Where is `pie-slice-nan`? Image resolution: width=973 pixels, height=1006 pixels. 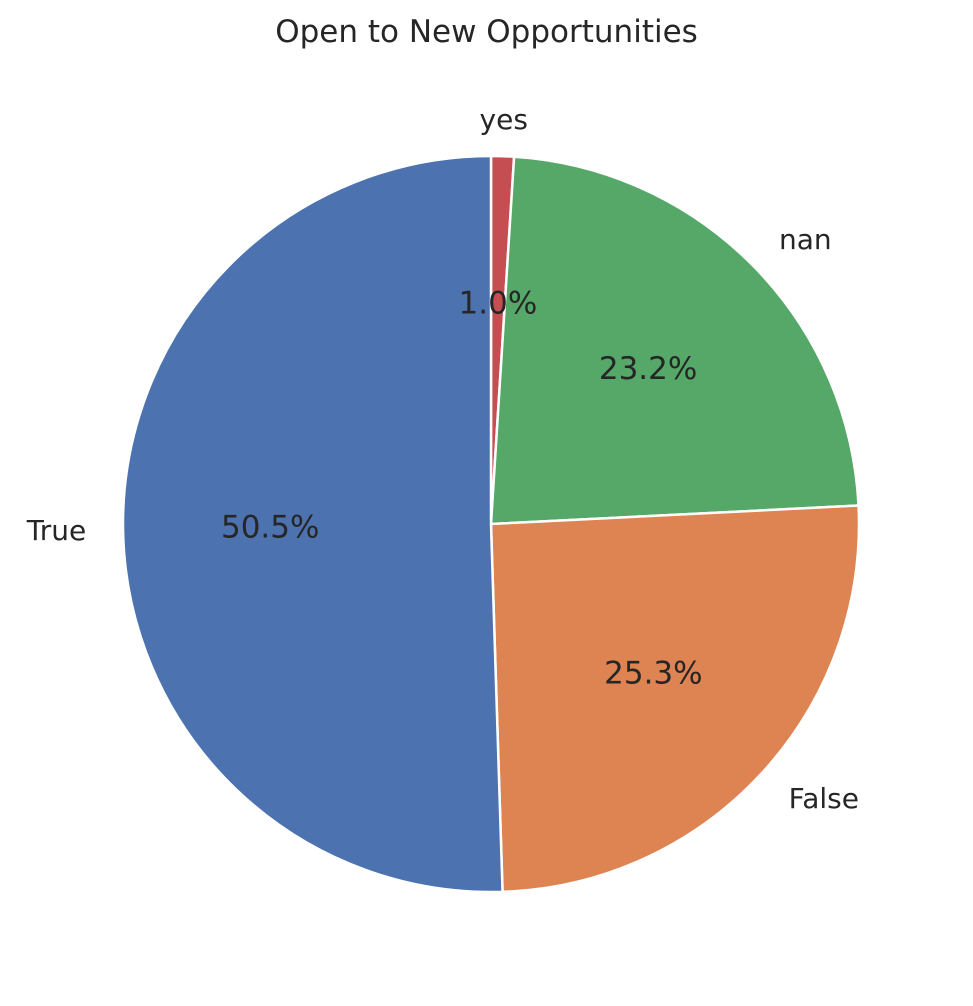 pie-slice-nan is located at coordinates (674, 340).